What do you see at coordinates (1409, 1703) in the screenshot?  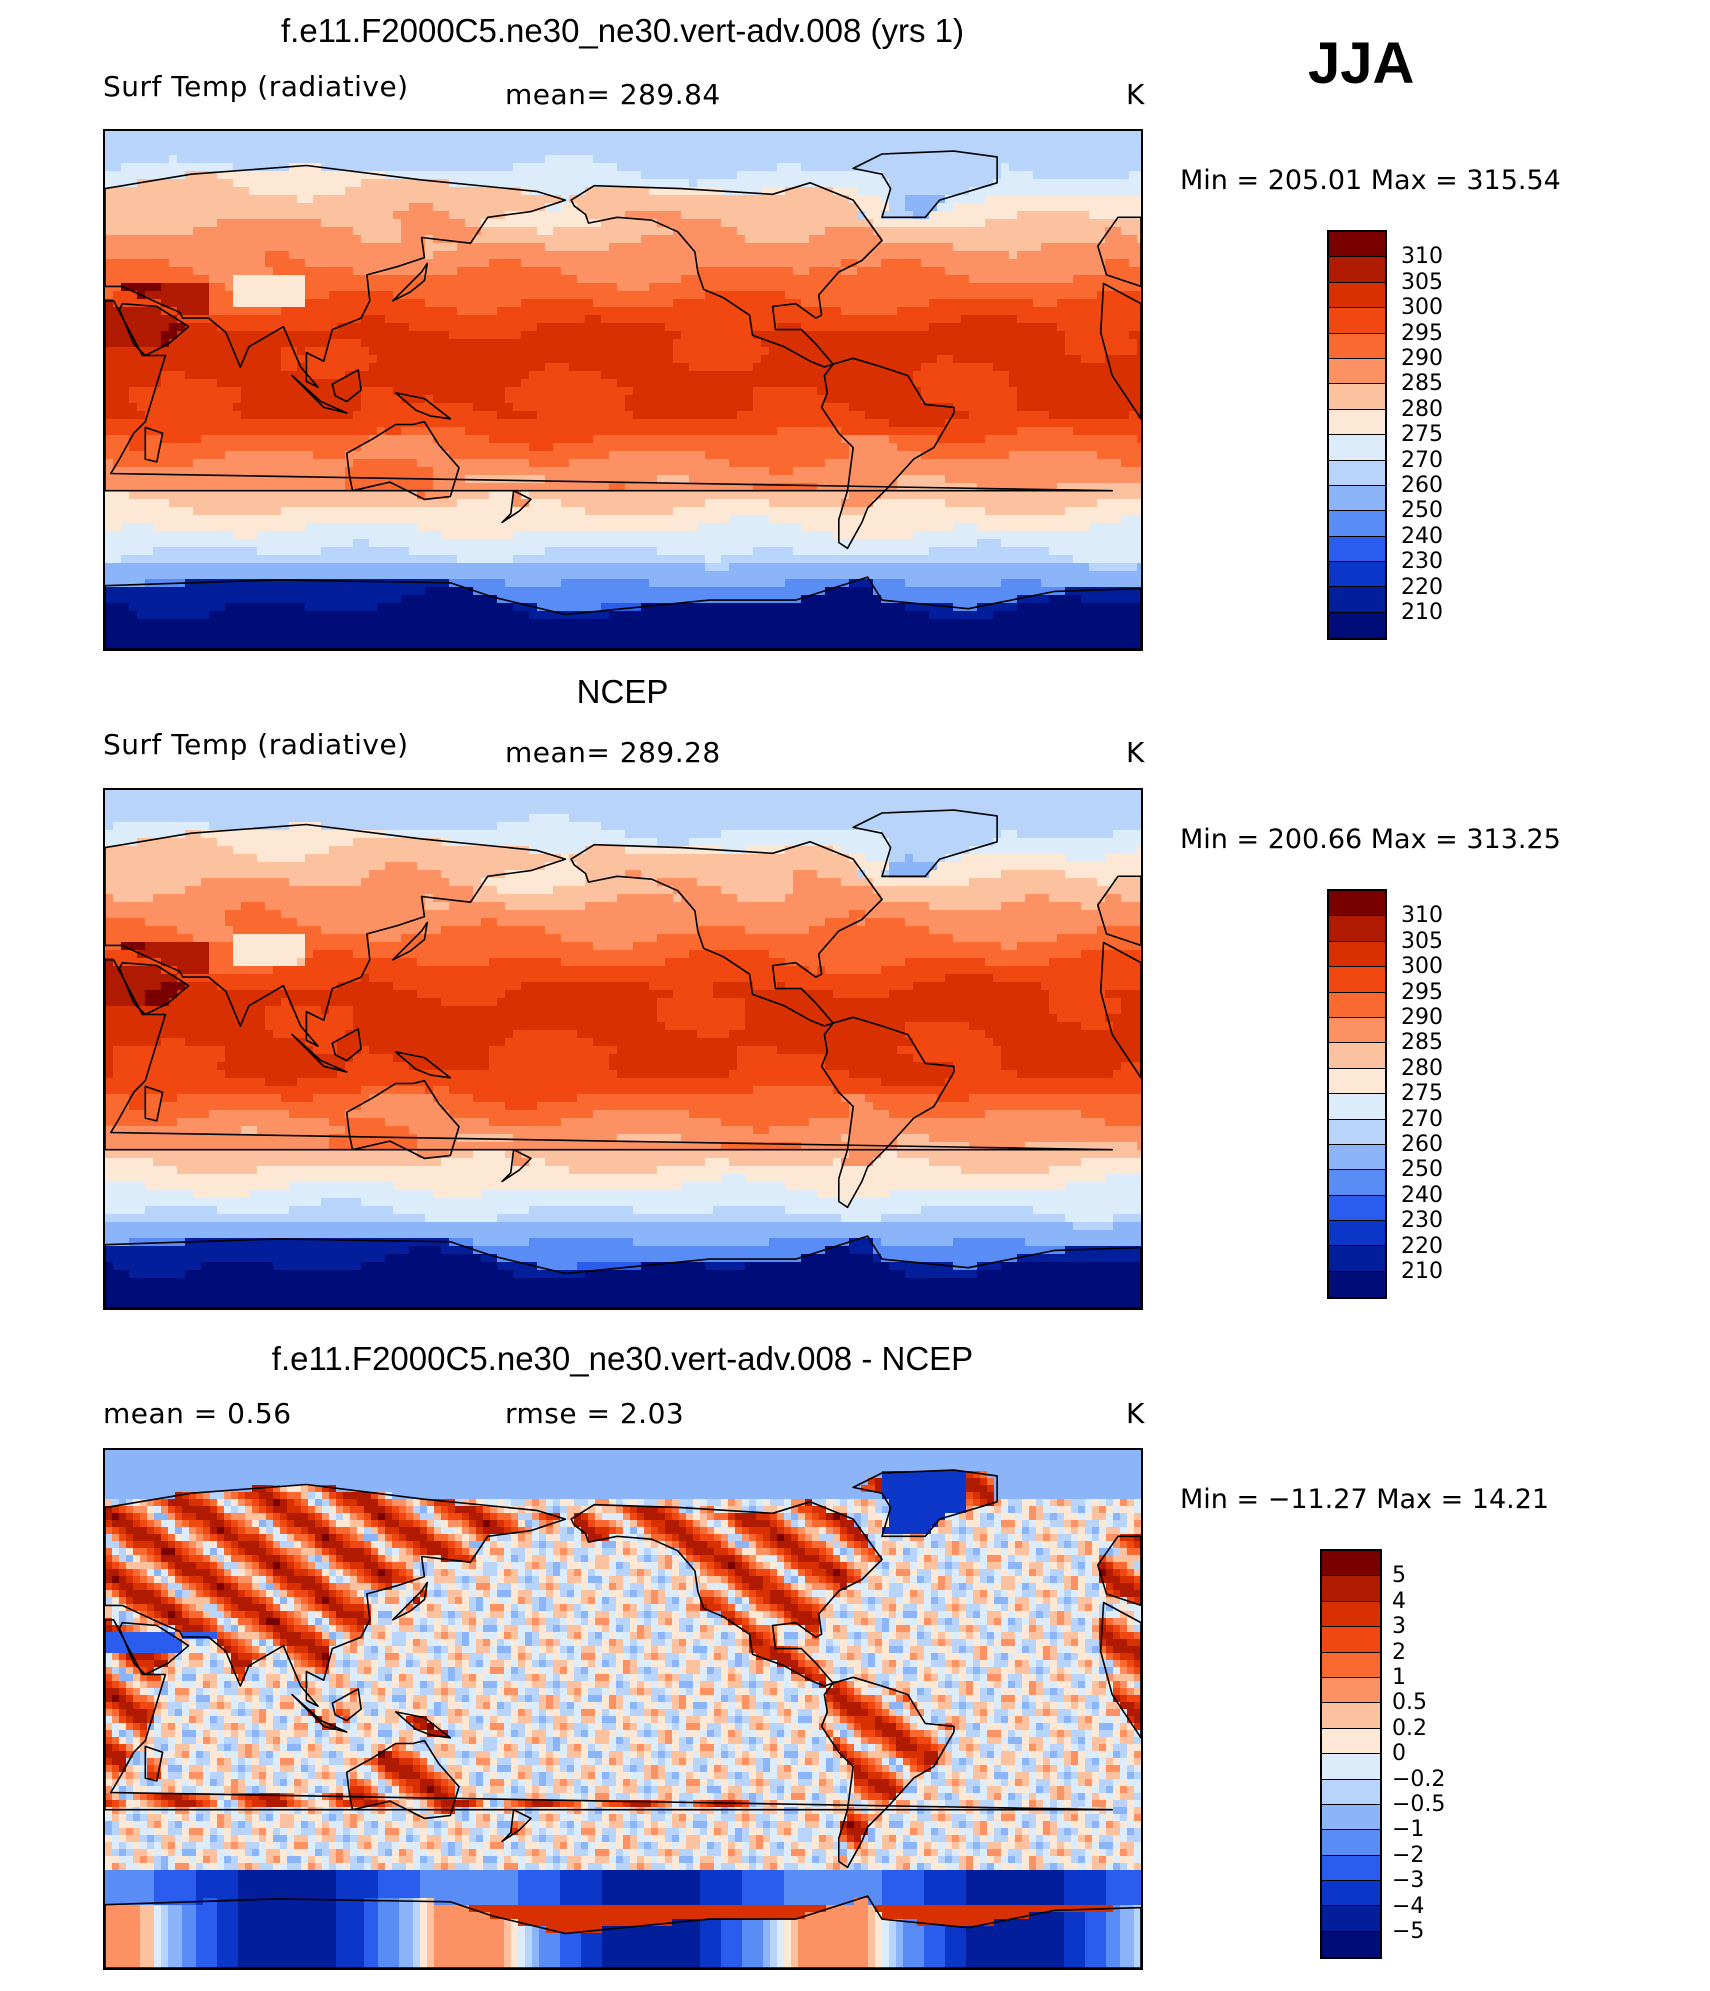 I see `colorbar-tick-label: 0.5` at bounding box center [1409, 1703].